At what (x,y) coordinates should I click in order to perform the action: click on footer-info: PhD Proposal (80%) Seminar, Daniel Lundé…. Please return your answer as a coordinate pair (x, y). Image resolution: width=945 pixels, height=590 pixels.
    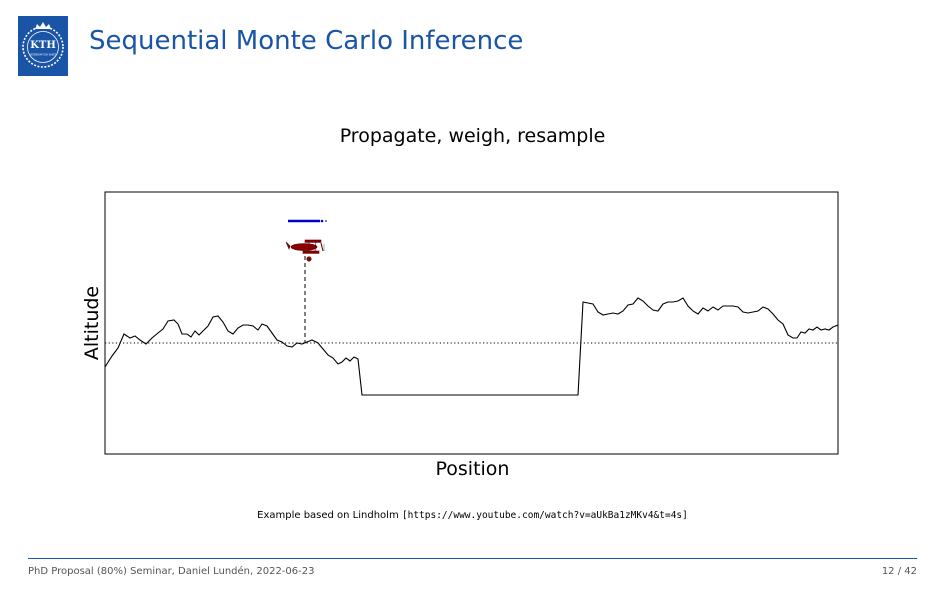
    Looking at the image, I should click on (171, 571).